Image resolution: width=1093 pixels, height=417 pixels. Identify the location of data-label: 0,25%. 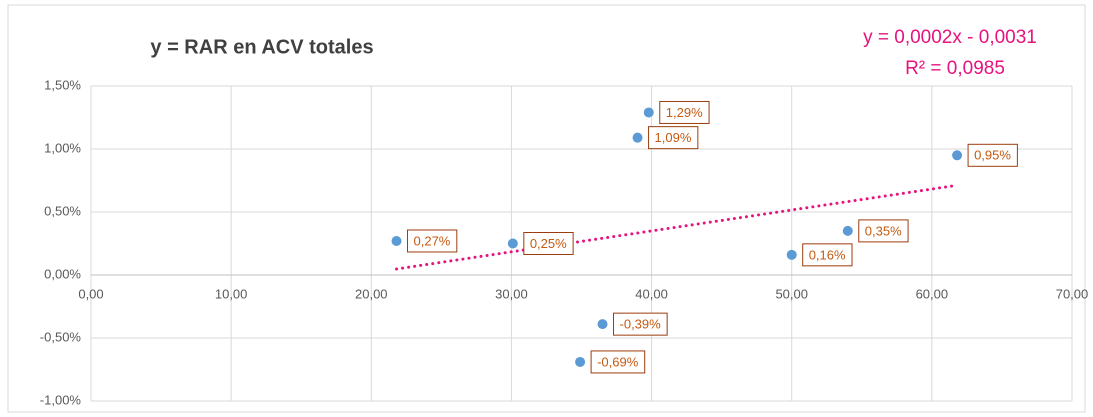
(548, 243).